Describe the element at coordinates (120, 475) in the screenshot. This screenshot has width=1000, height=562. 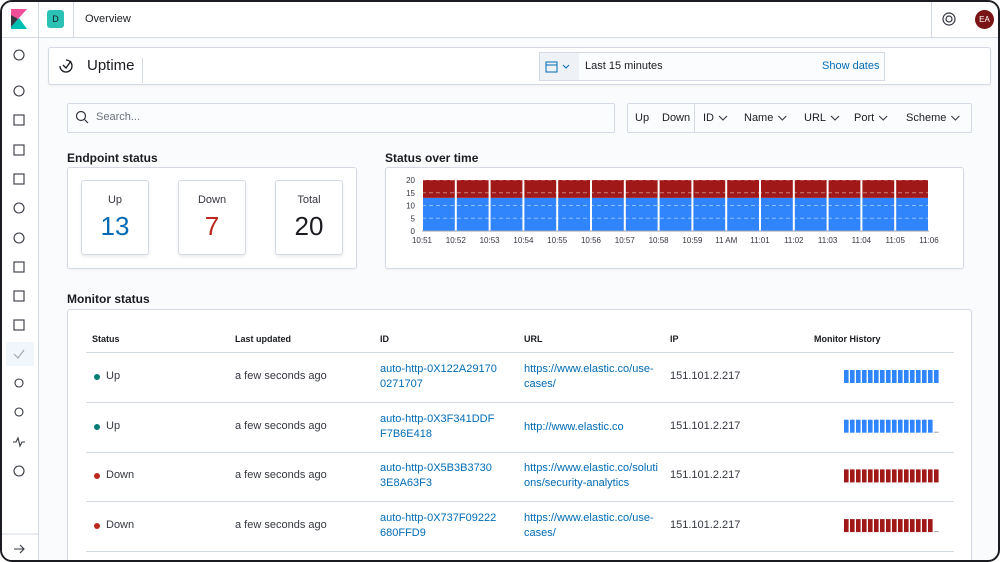
I see `status-text: Down` at that location.